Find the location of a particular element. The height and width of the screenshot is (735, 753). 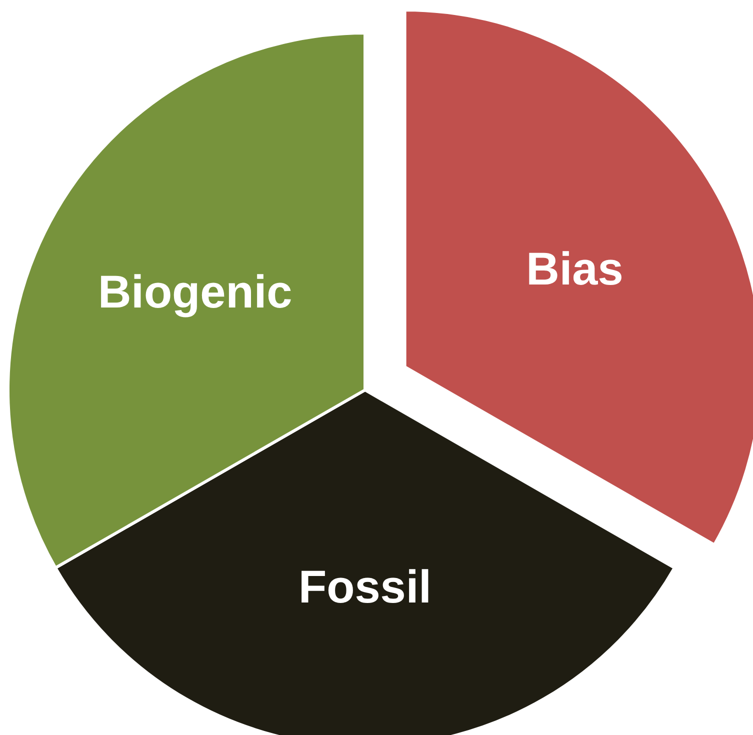

slice-label: Biogenic is located at coordinates (195, 292).